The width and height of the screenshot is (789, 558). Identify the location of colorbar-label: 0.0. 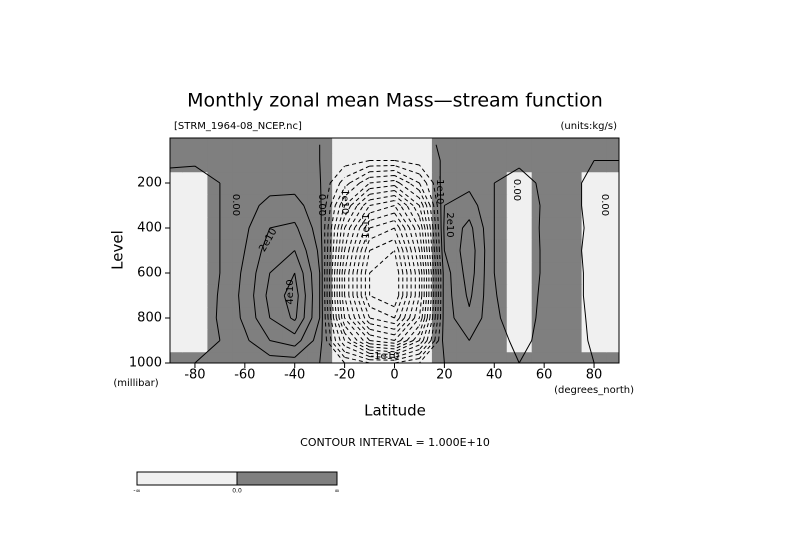
(237, 491).